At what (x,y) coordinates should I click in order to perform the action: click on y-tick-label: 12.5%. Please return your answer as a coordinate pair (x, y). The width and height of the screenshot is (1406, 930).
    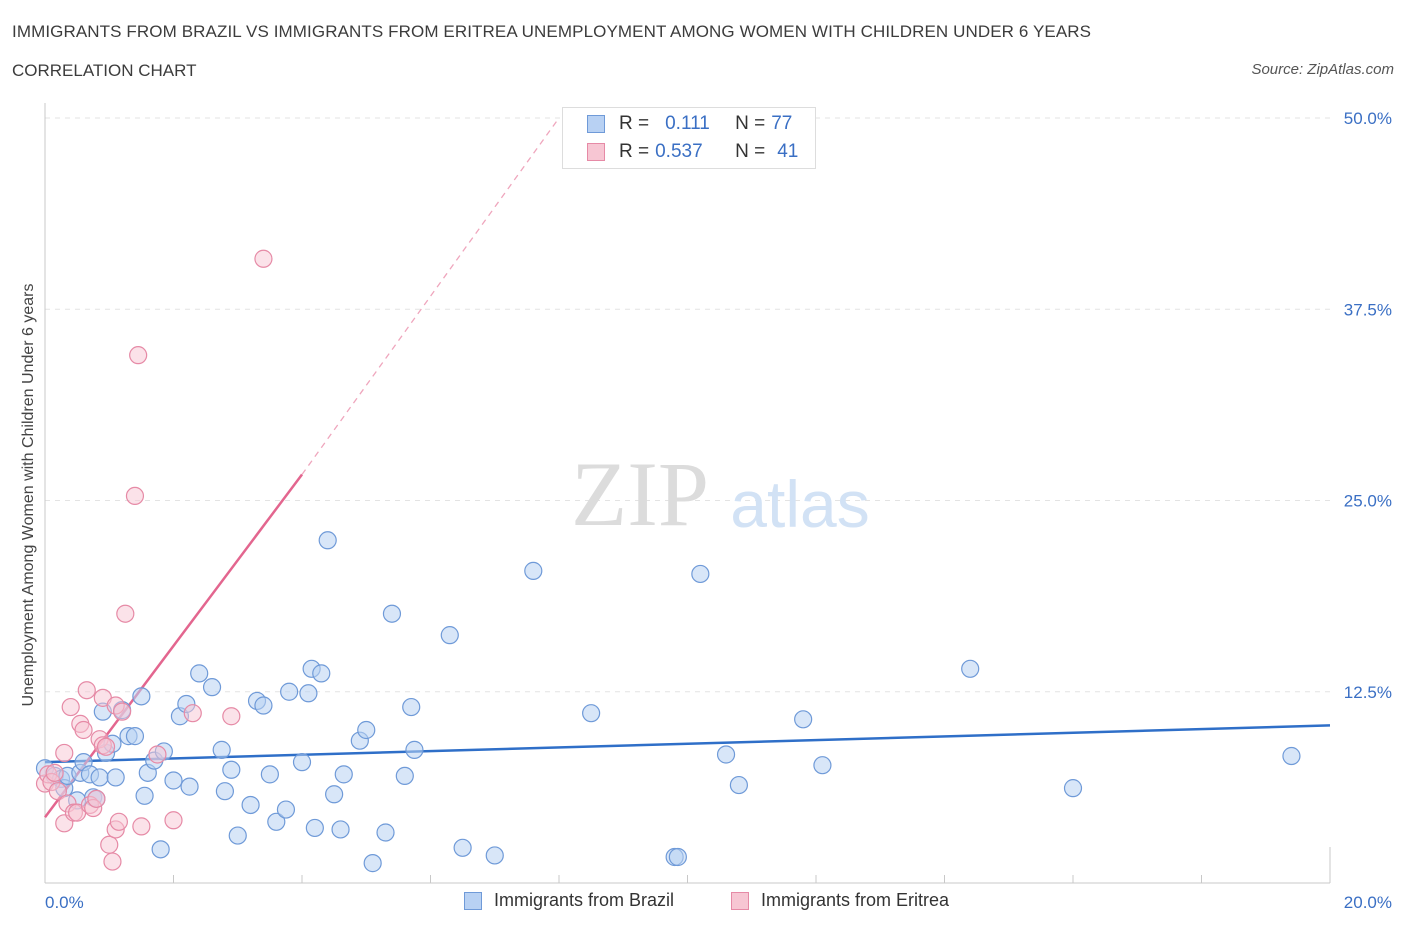
    Looking at the image, I should click on (1368, 692).